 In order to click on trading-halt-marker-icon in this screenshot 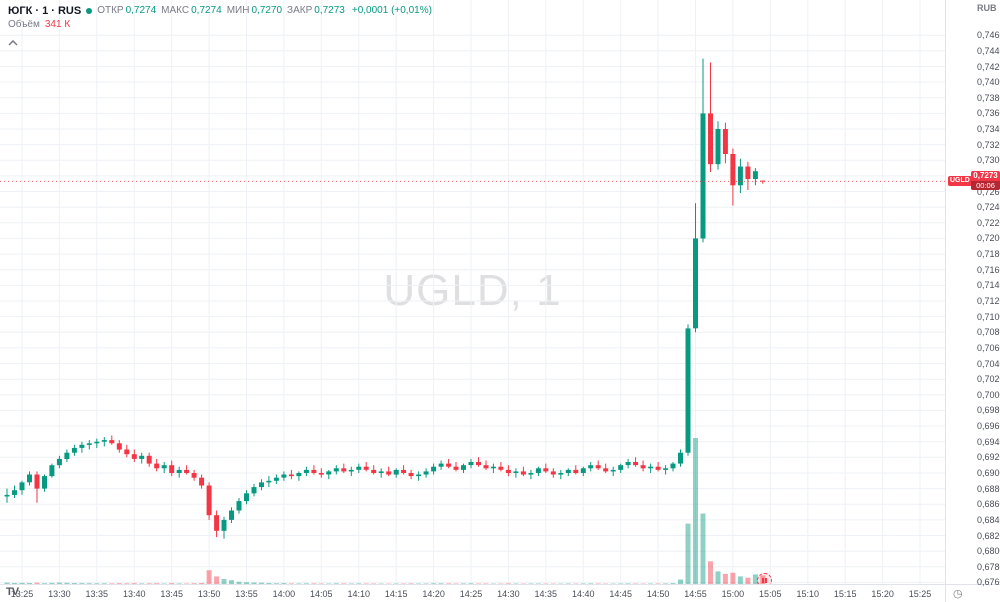, I will do `click(764, 578)`.